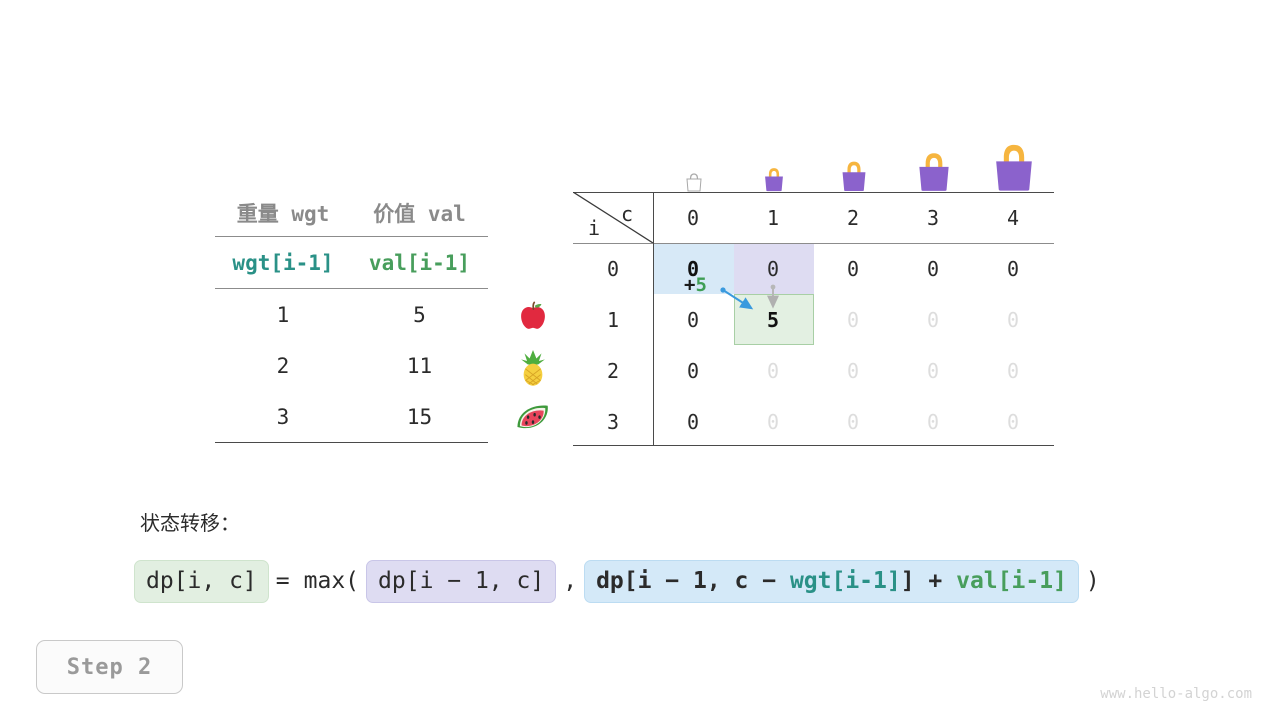 Image resolution: width=1280 pixels, height=720 pixels. Describe the element at coordinates (773, 268) in the screenshot. I see `dp-cell-r0c1: 0` at that location.